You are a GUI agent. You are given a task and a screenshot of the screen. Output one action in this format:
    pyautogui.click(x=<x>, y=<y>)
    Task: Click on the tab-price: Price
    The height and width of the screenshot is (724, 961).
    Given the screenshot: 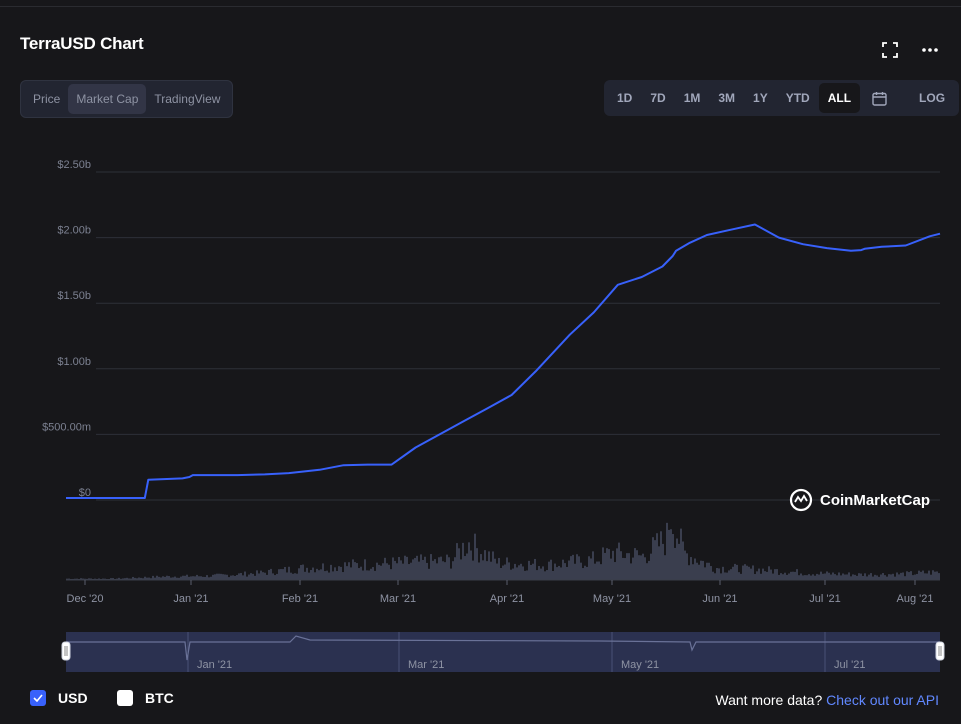 What is the action you would take?
    pyautogui.click(x=47, y=99)
    